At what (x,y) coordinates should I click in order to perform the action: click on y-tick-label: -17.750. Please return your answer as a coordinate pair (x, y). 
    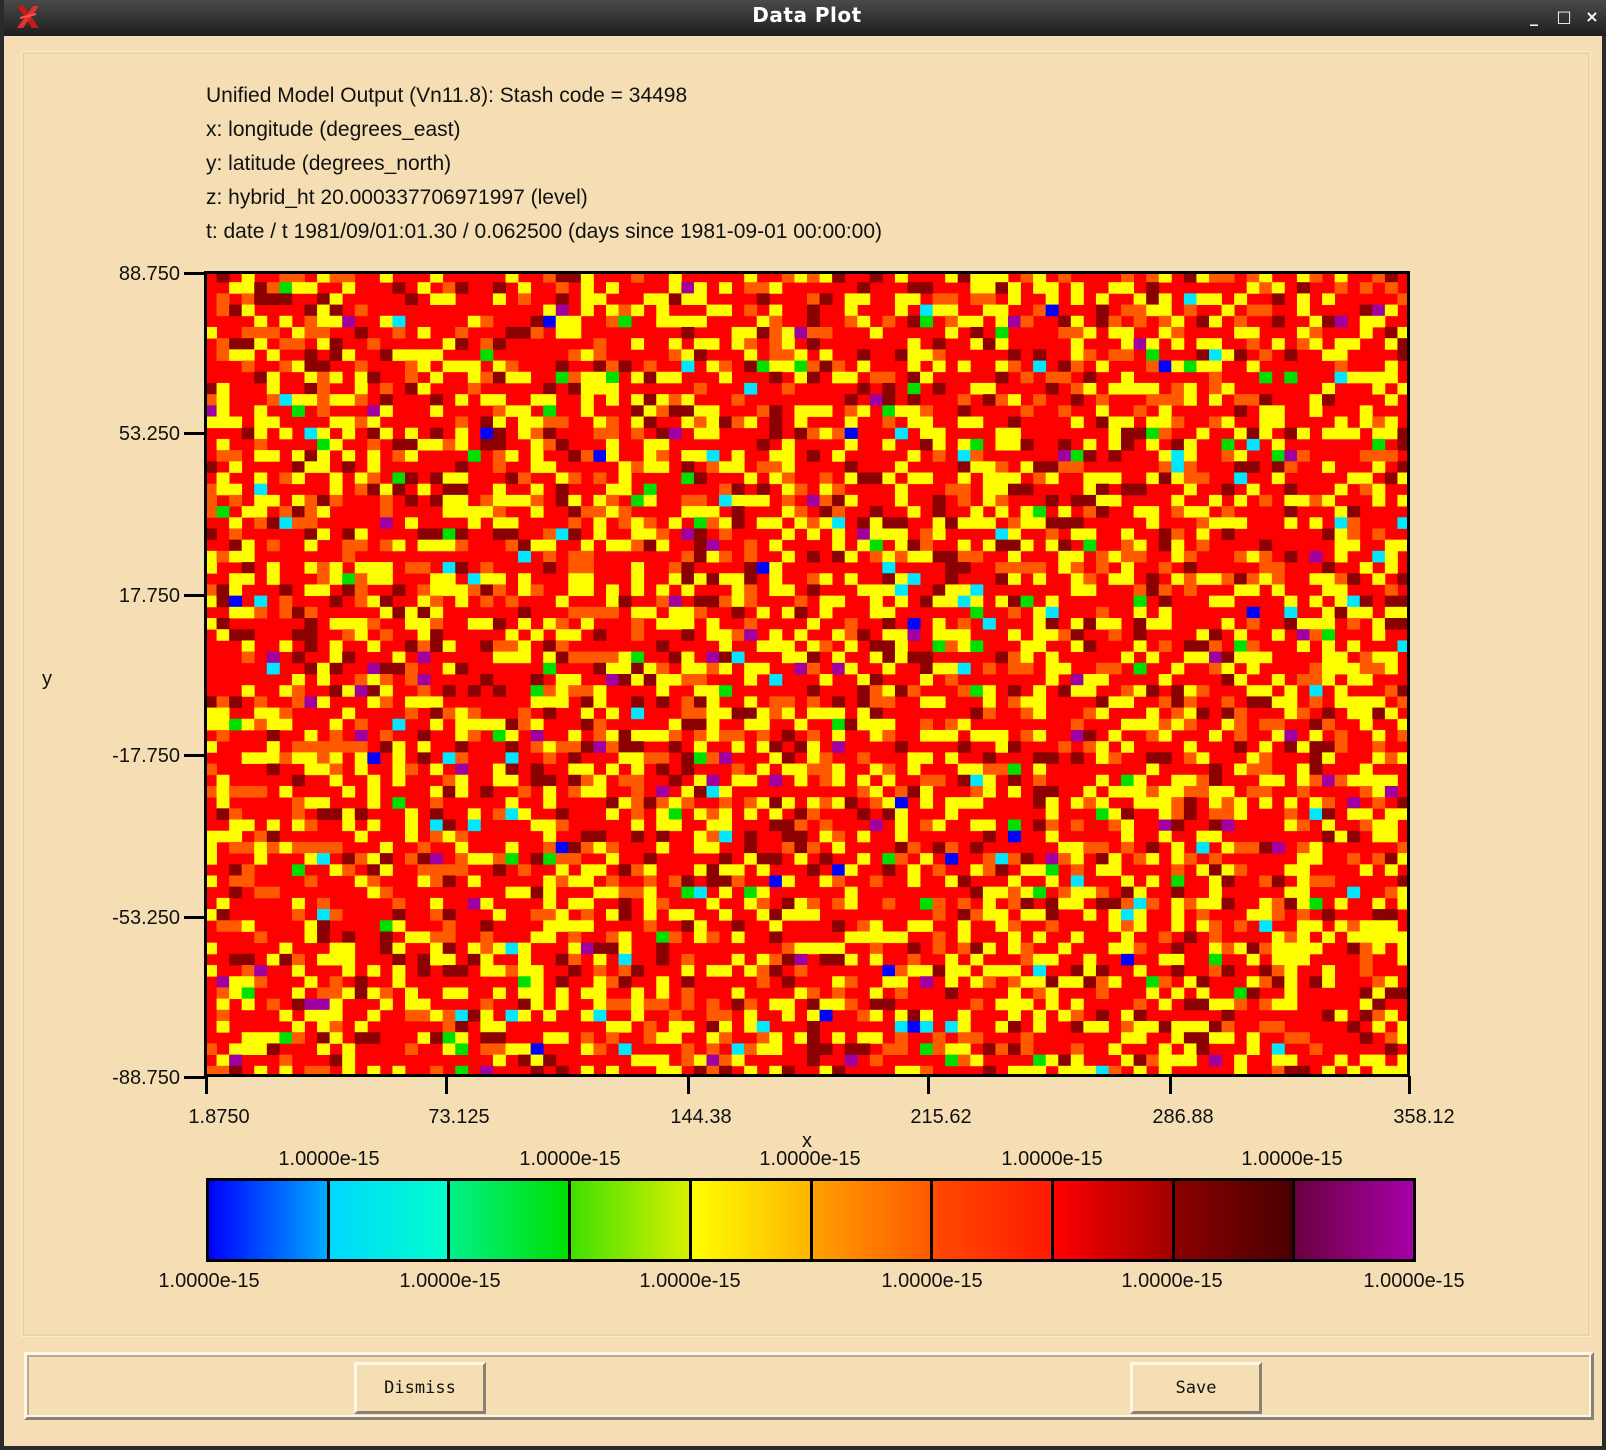
    Looking at the image, I should click on (146, 756).